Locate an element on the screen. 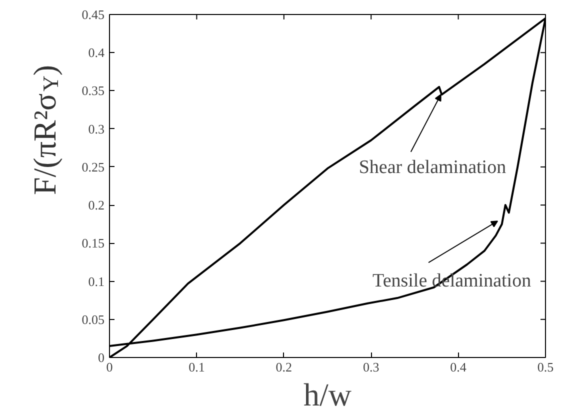 This screenshot has height=415, width=572. annotation: Shear delamination is located at coordinates (432, 167).